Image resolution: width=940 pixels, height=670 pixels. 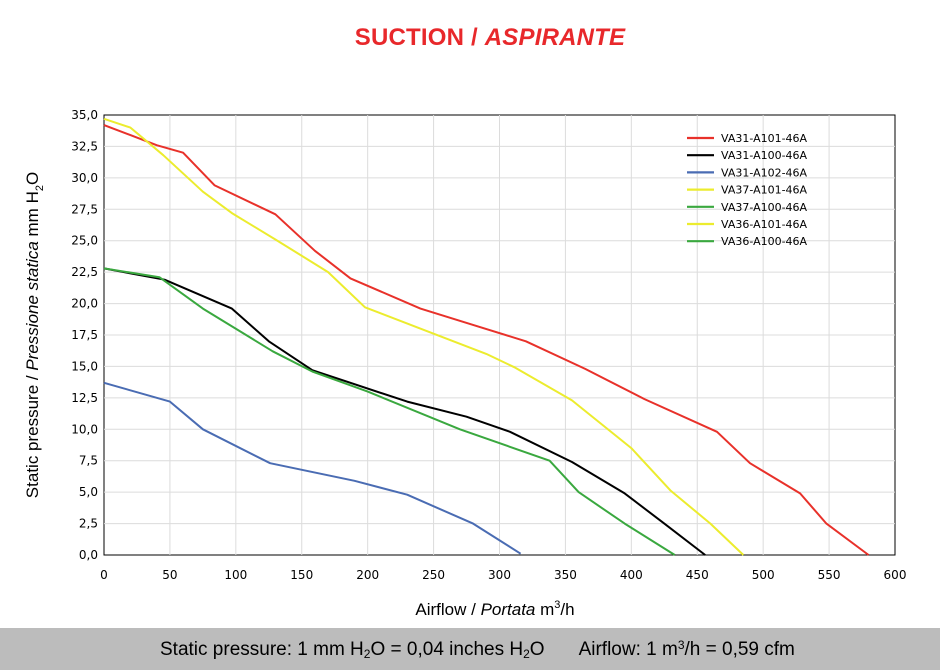 What do you see at coordinates (104, 575) in the screenshot?
I see `x-tick-label: 0` at bounding box center [104, 575].